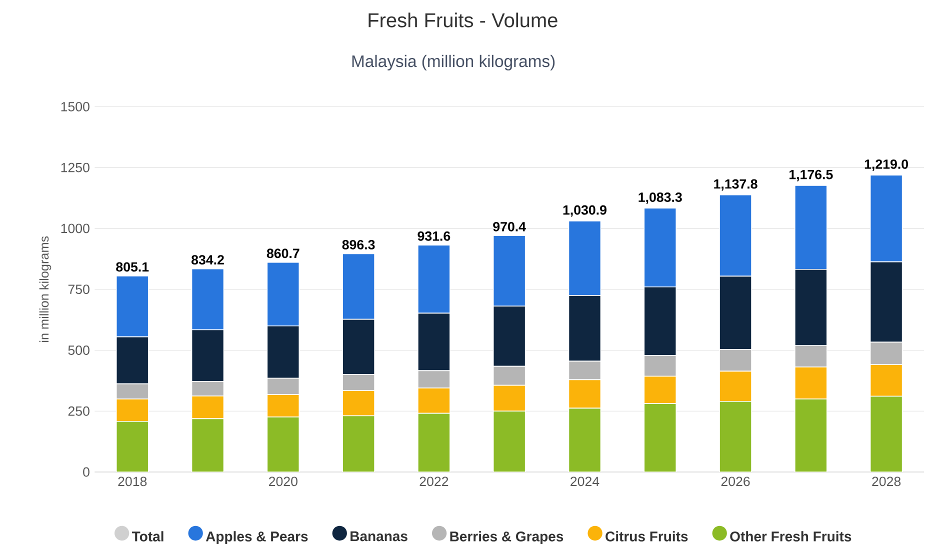 The height and width of the screenshot is (544, 927). I want to click on legend-label: Berries & Grapes, so click(507, 537).